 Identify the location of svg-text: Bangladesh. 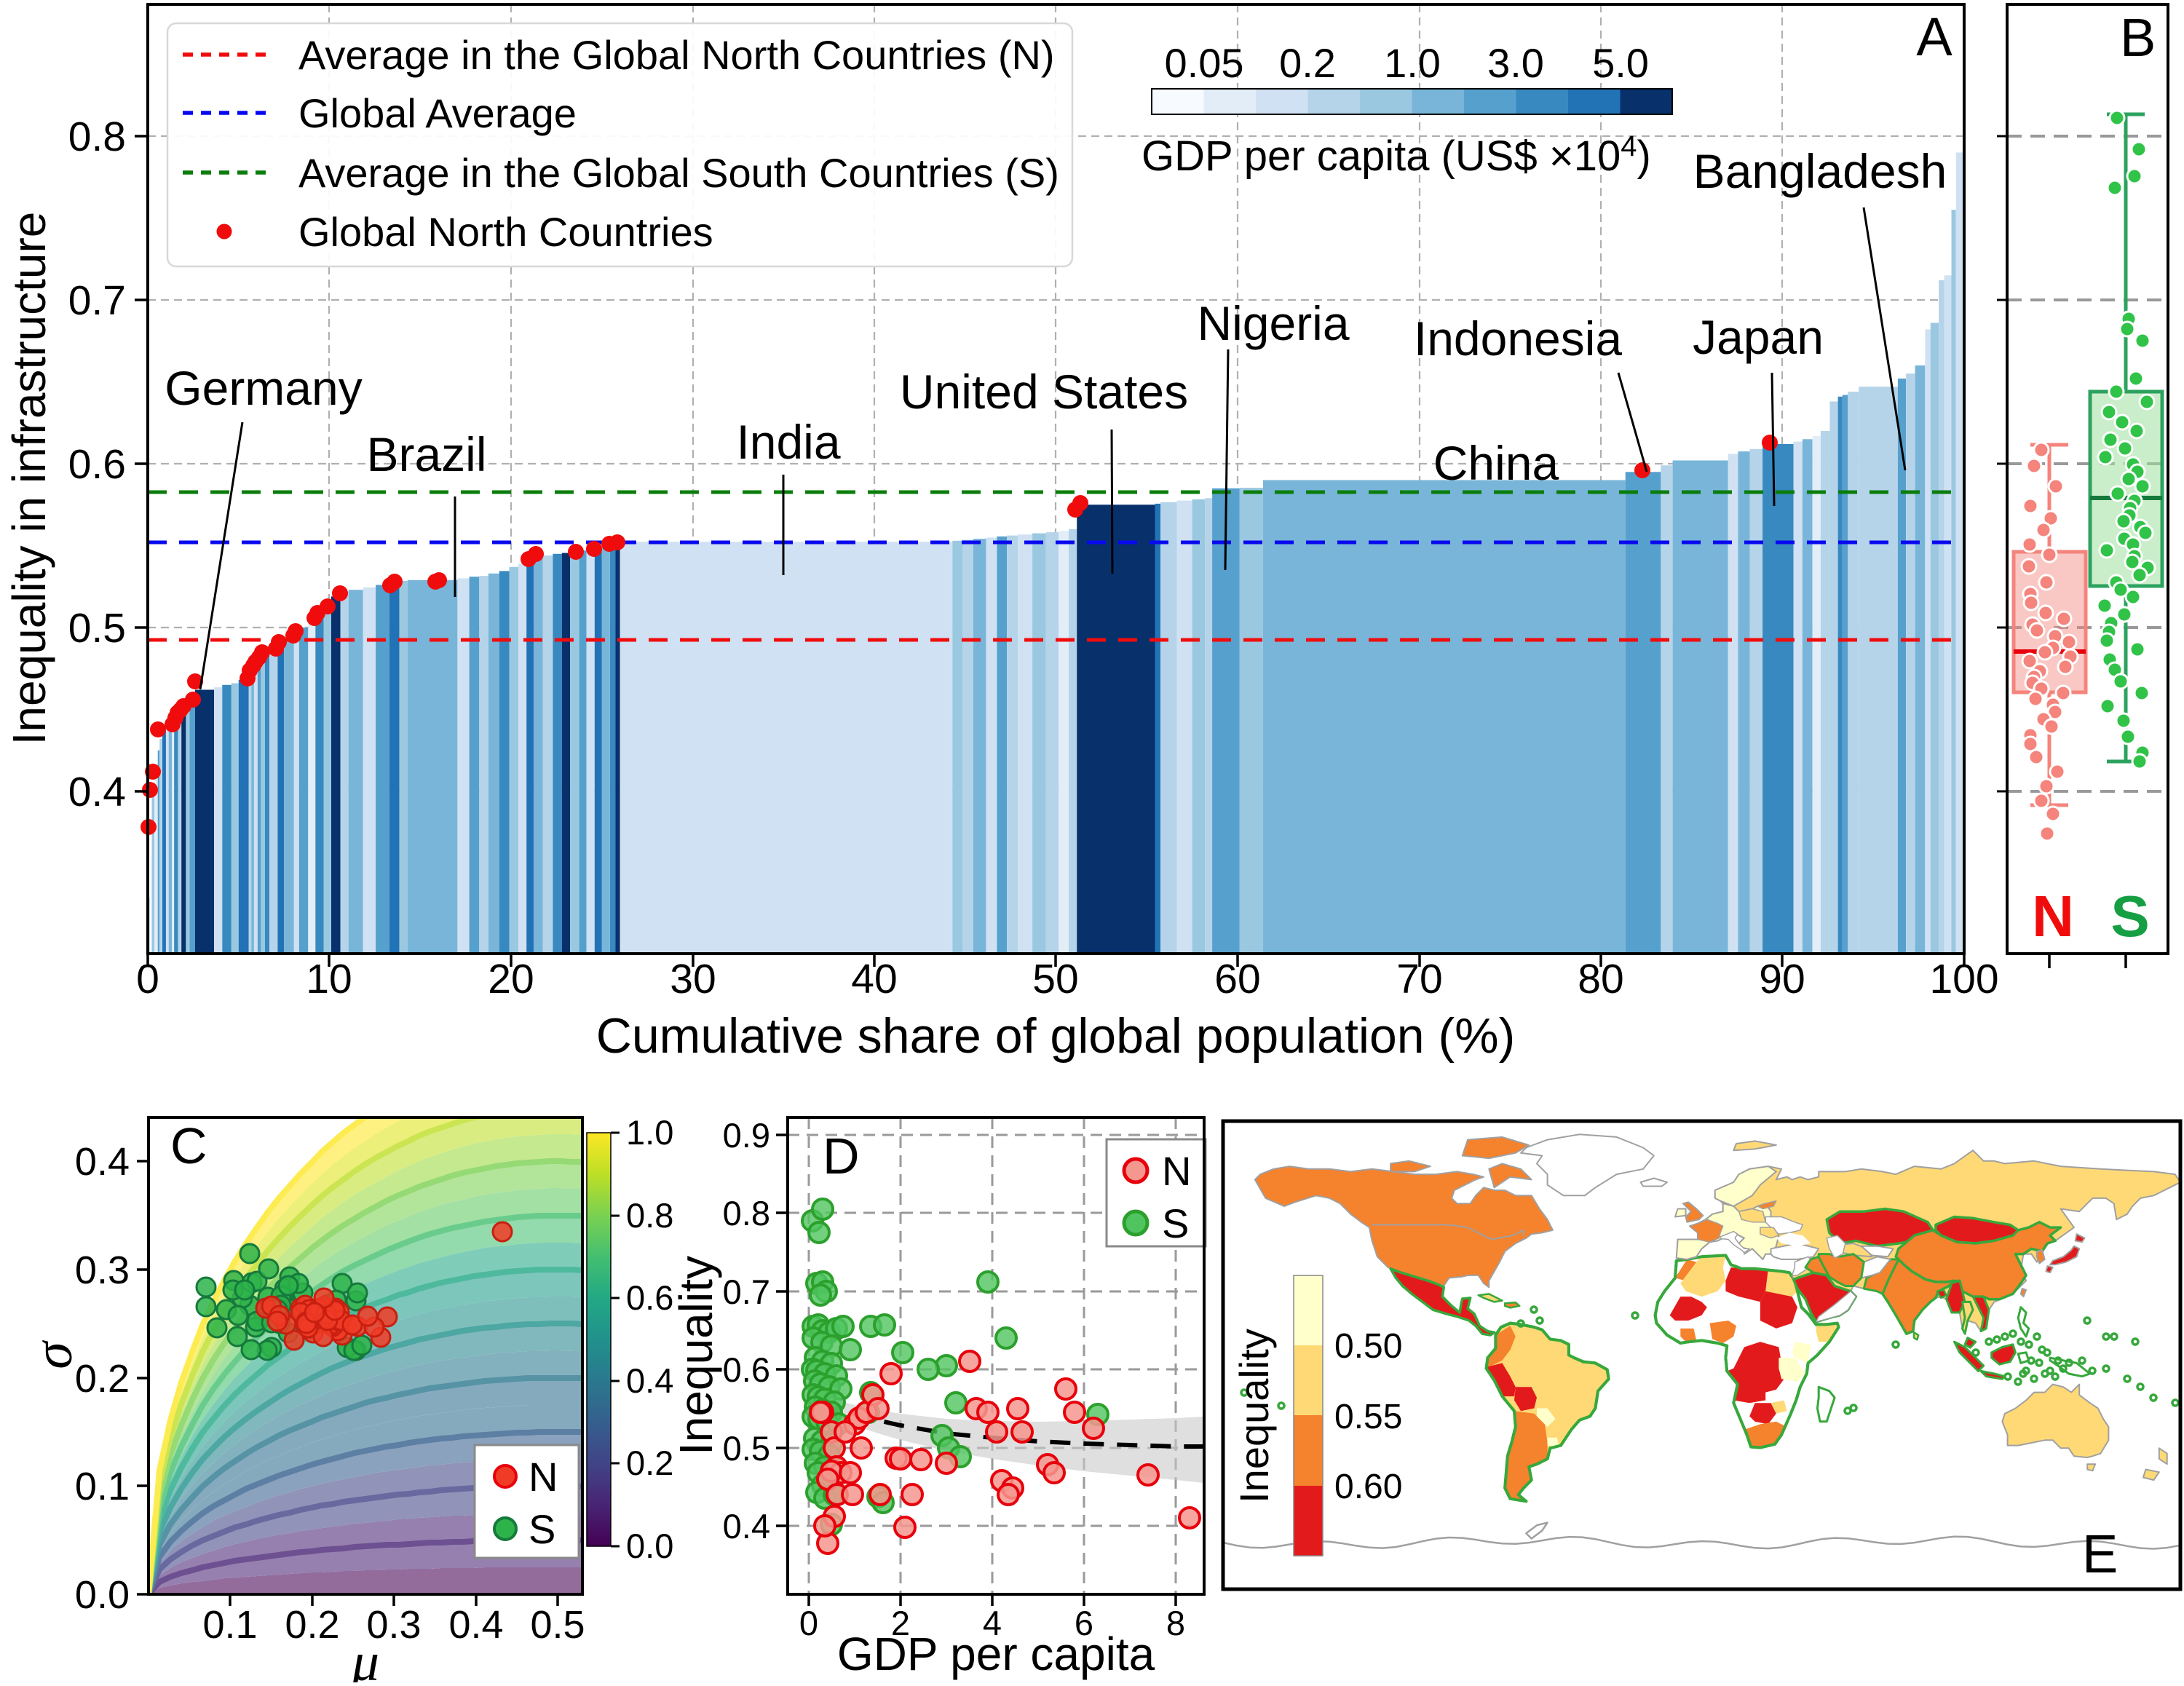
(1820, 171).